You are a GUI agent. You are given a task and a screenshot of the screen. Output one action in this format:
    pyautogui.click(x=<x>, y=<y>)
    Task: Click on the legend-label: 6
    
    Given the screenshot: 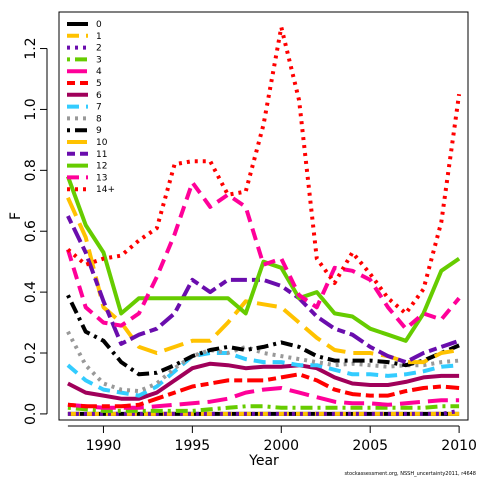 What is the action you would take?
    pyautogui.click(x=99, y=96)
    